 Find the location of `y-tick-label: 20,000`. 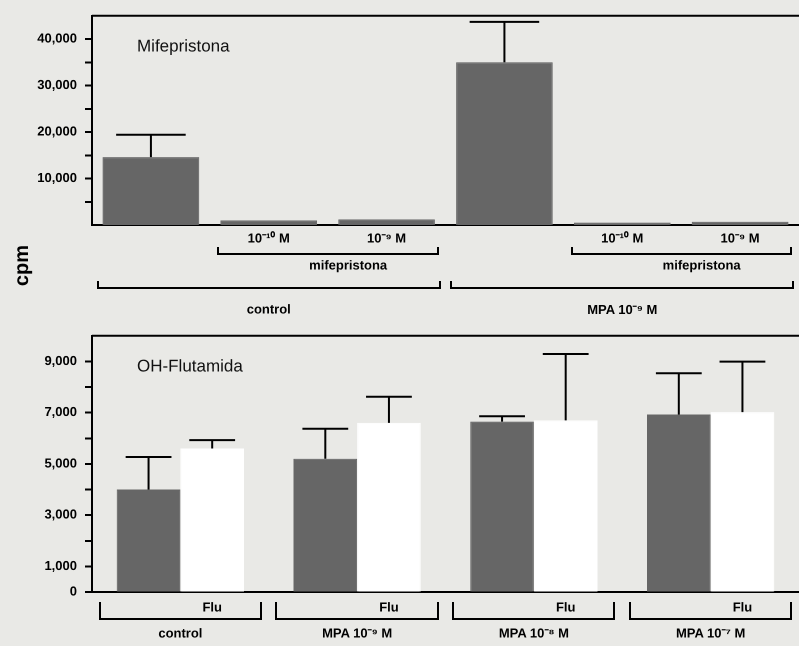

y-tick-label: 20,000 is located at coordinates (57, 131).